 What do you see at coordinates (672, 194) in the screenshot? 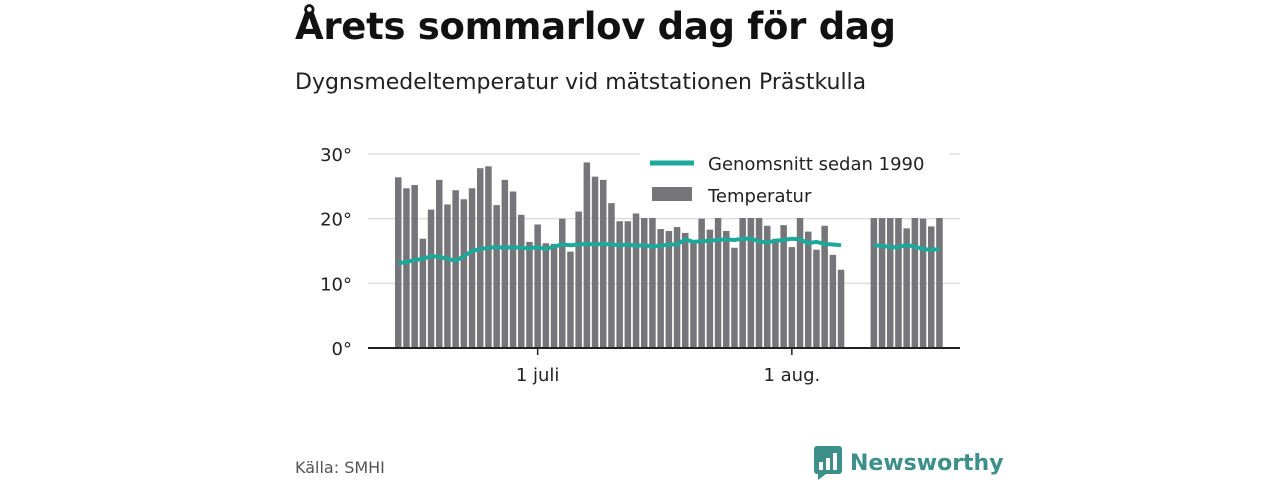
I see `legend-bar-swatch` at bounding box center [672, 194].